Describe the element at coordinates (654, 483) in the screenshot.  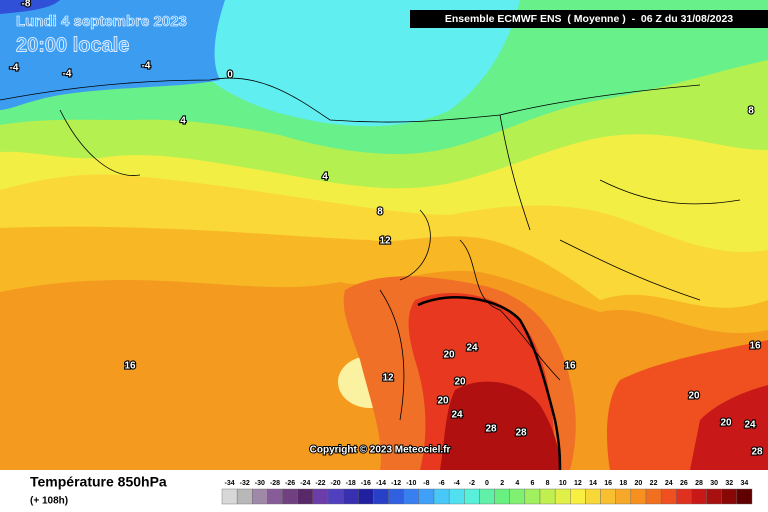
I see `legend-label: 22` at that location.